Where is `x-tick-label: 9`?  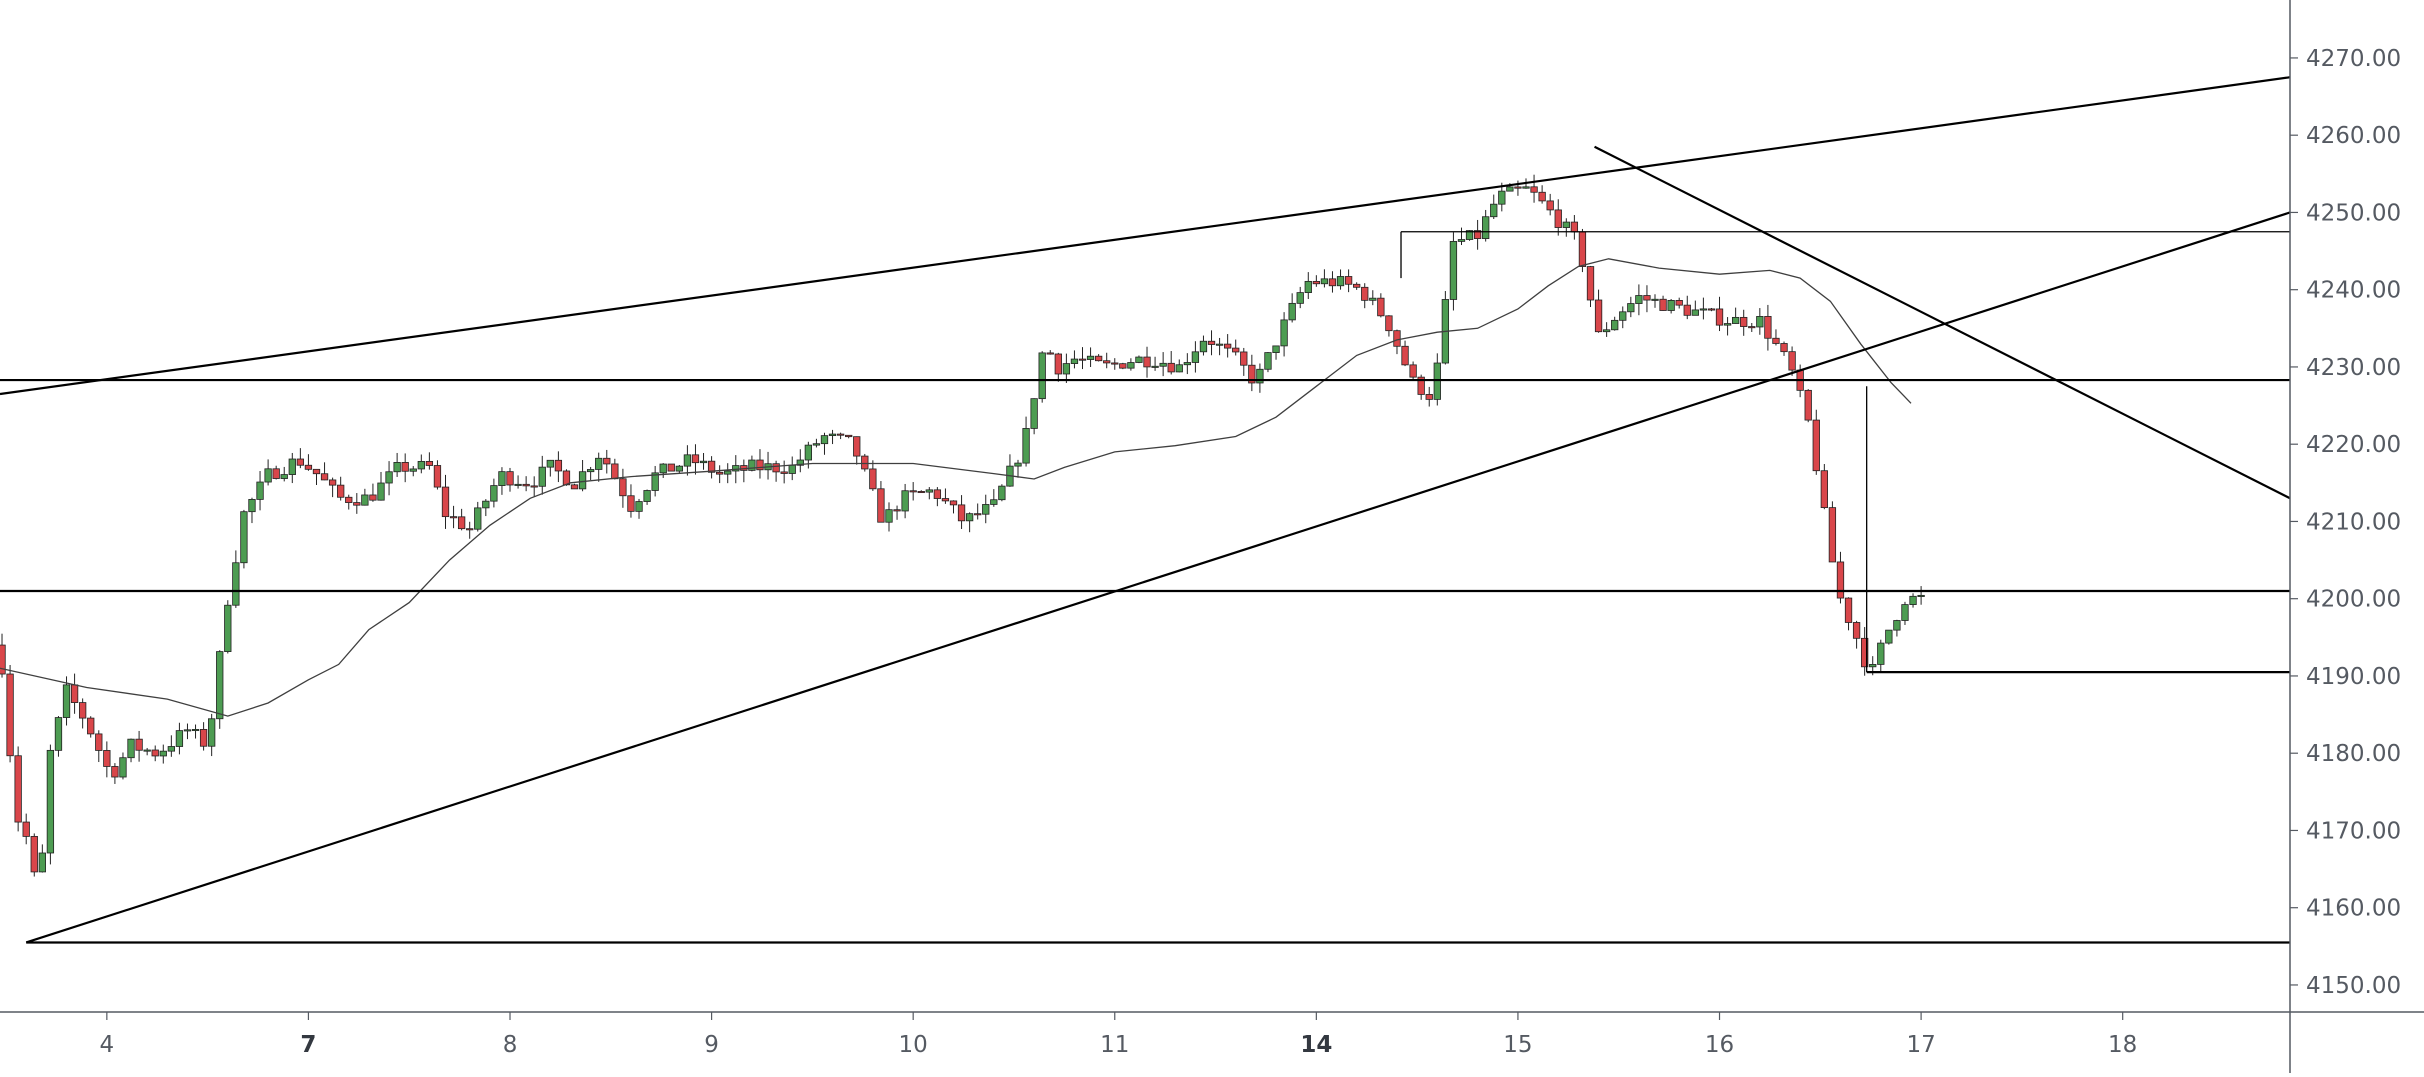 x-tick-label: 9 is located at coordinates (711, 1045).